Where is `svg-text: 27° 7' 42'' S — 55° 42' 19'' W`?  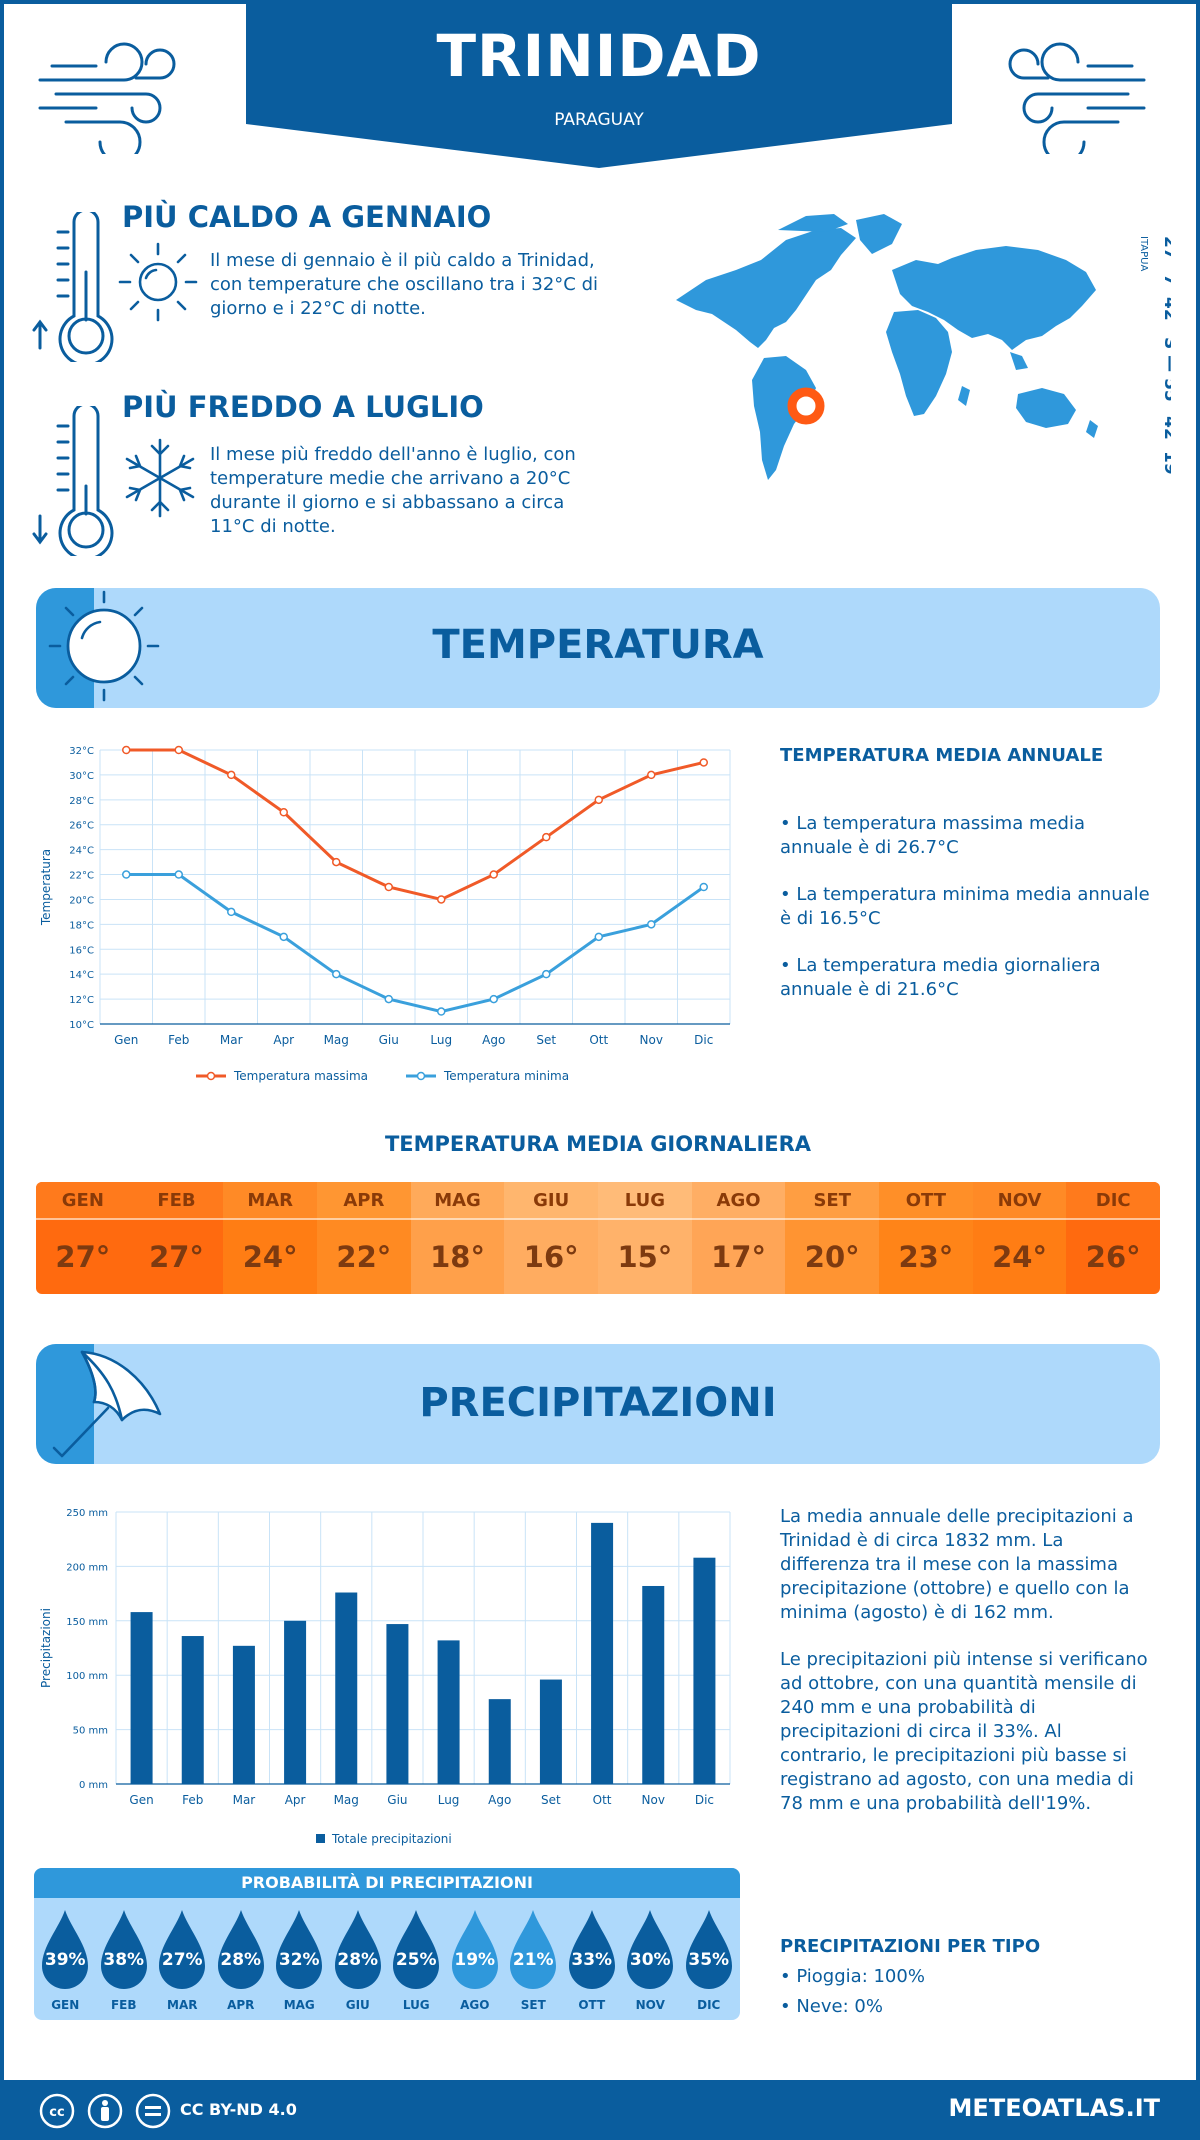 svg-text: 27° 7' 42'' S — 55° 42' 19'' W is located at coordinates (1165, 361).